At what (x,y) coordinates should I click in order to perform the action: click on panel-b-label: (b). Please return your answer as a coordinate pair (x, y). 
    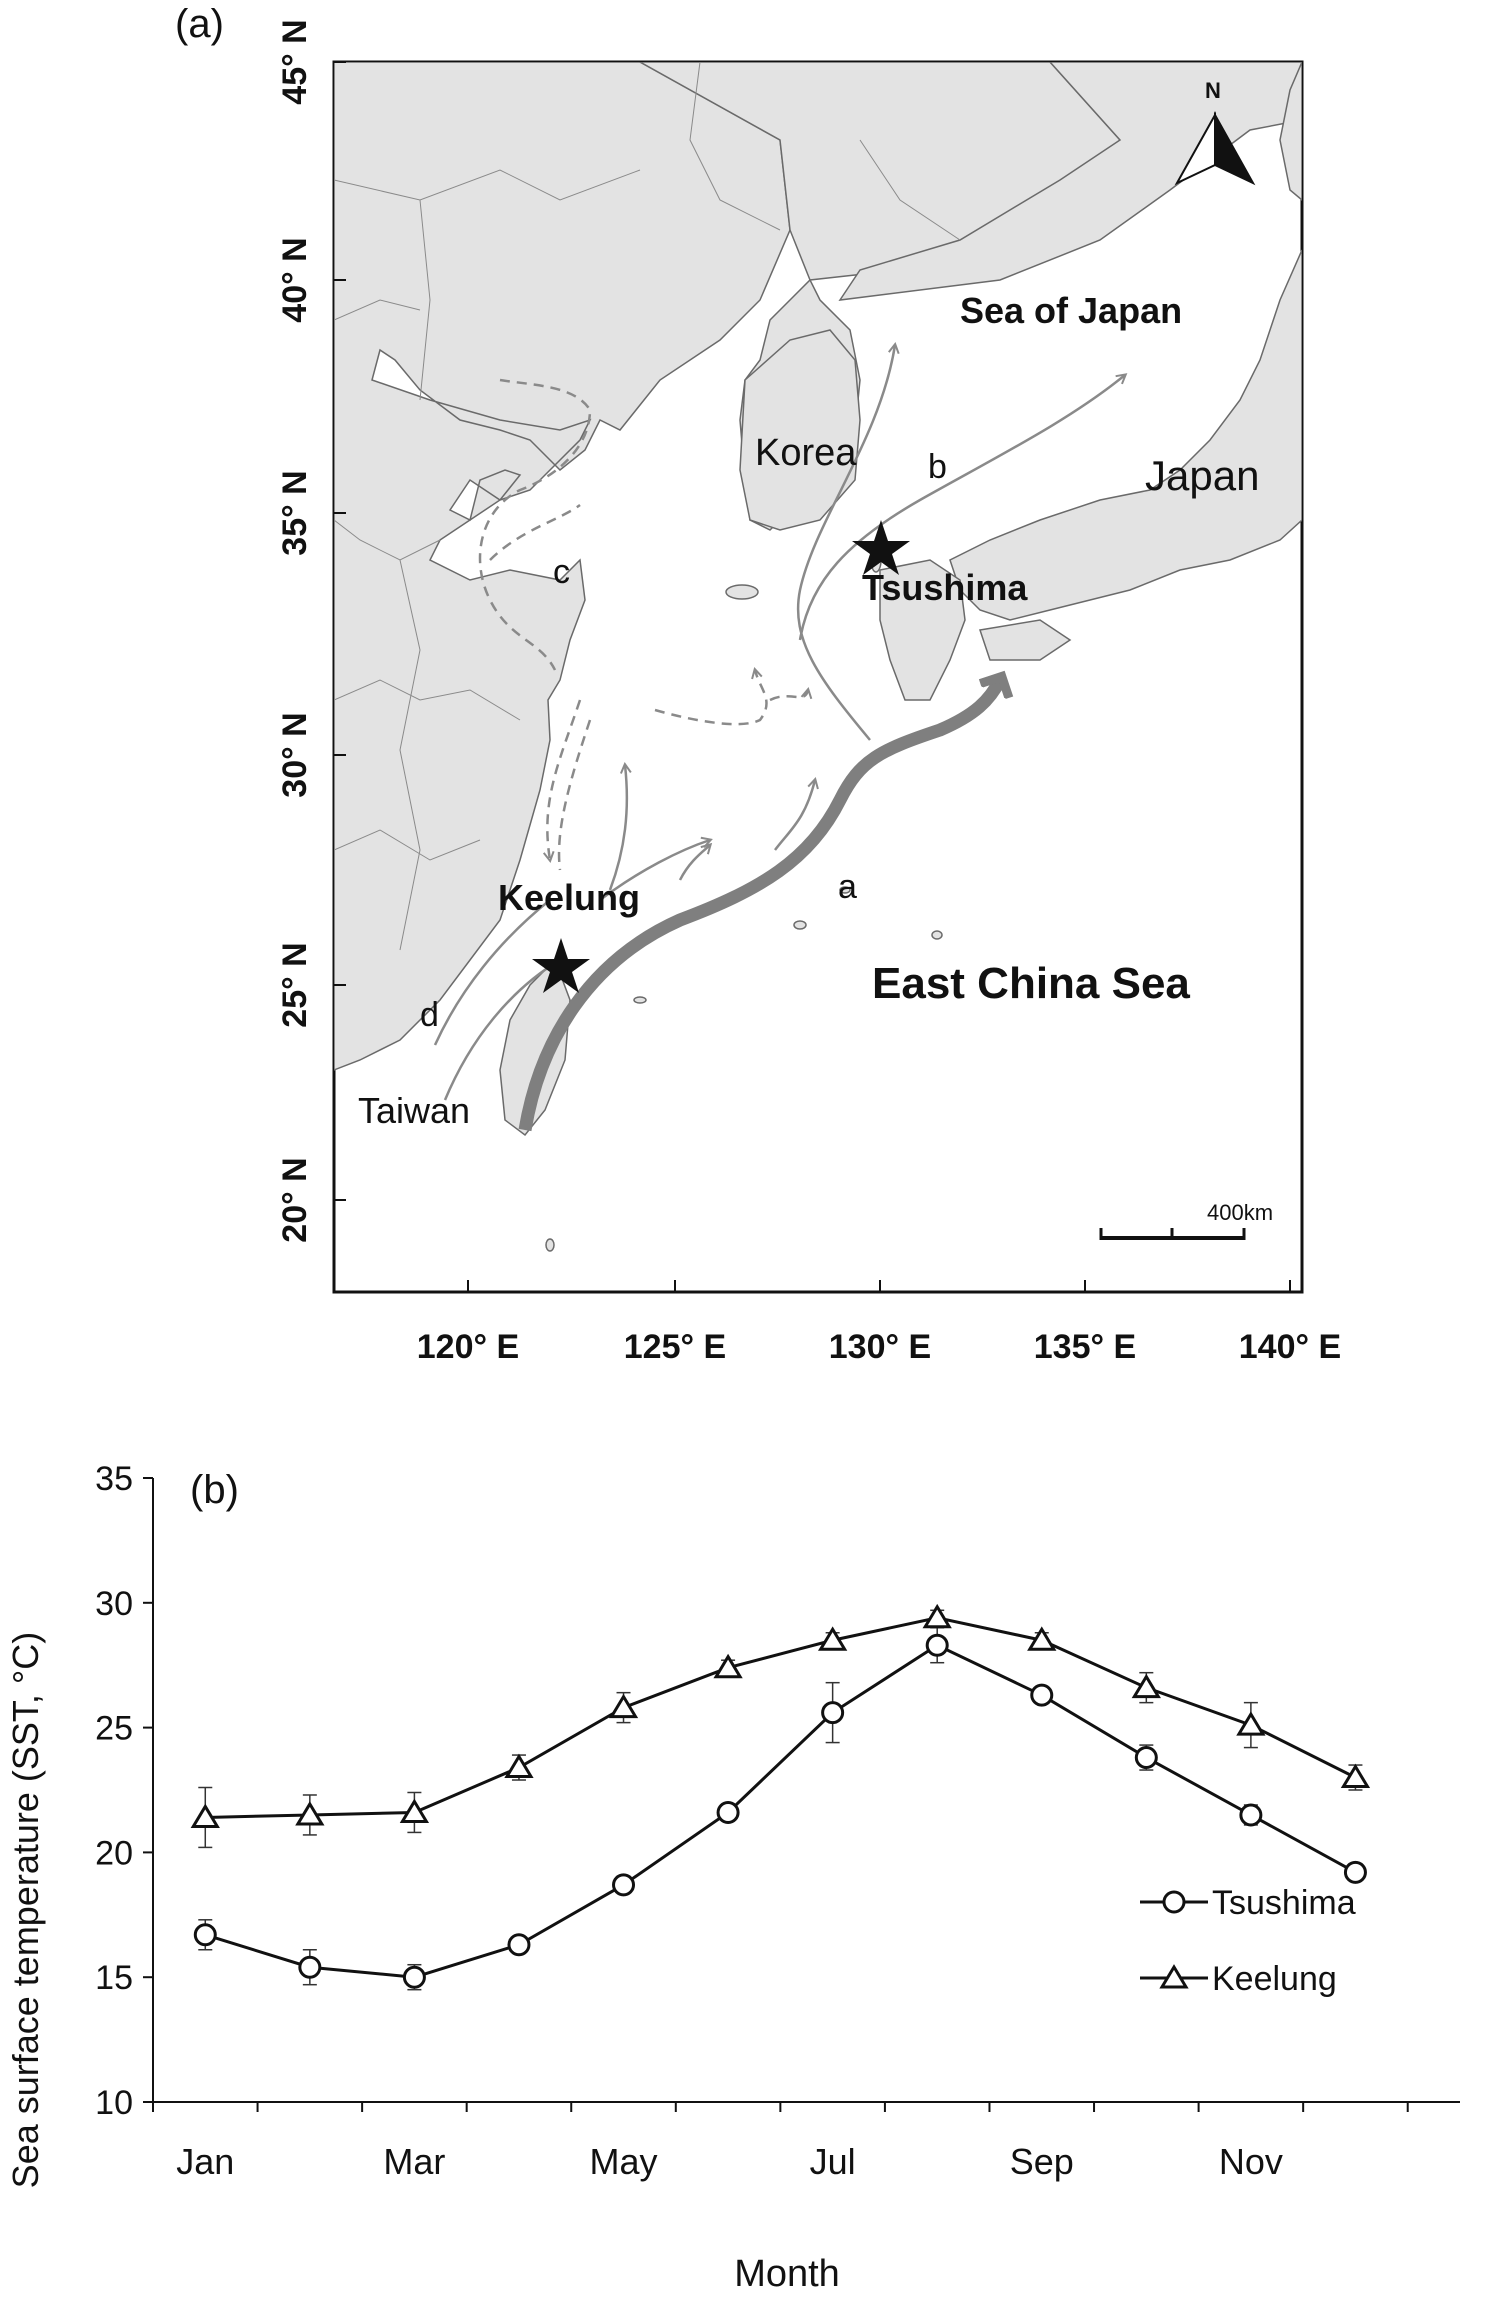
    Looking at the image, I should click on (214, 1490).